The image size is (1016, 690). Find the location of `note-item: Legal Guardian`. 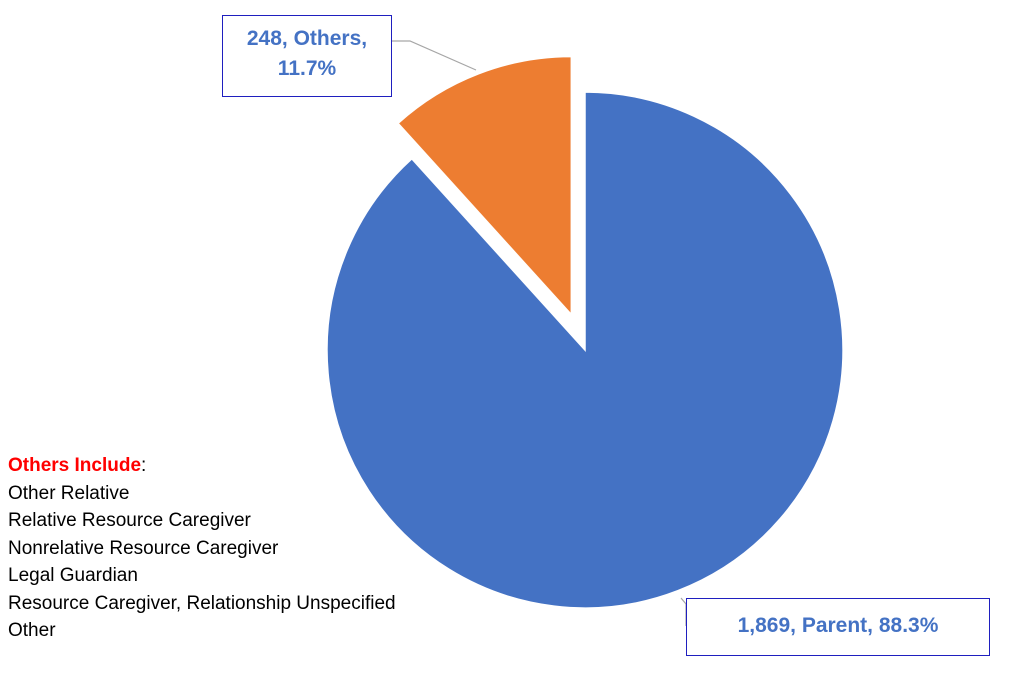

note-item: Legal Guardian is located at coordinates (73, 575).